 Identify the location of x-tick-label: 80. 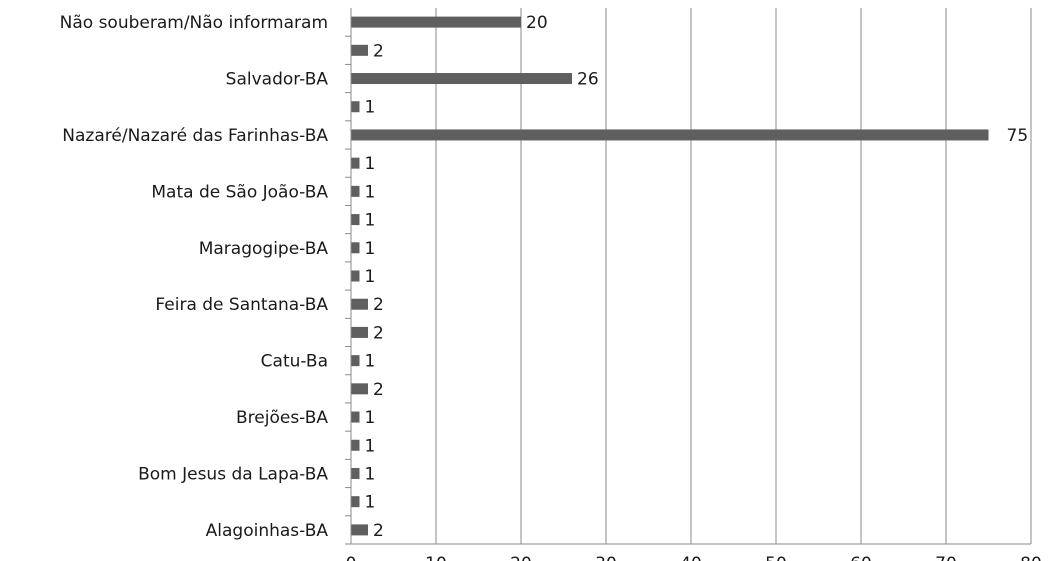
(1031, 557).